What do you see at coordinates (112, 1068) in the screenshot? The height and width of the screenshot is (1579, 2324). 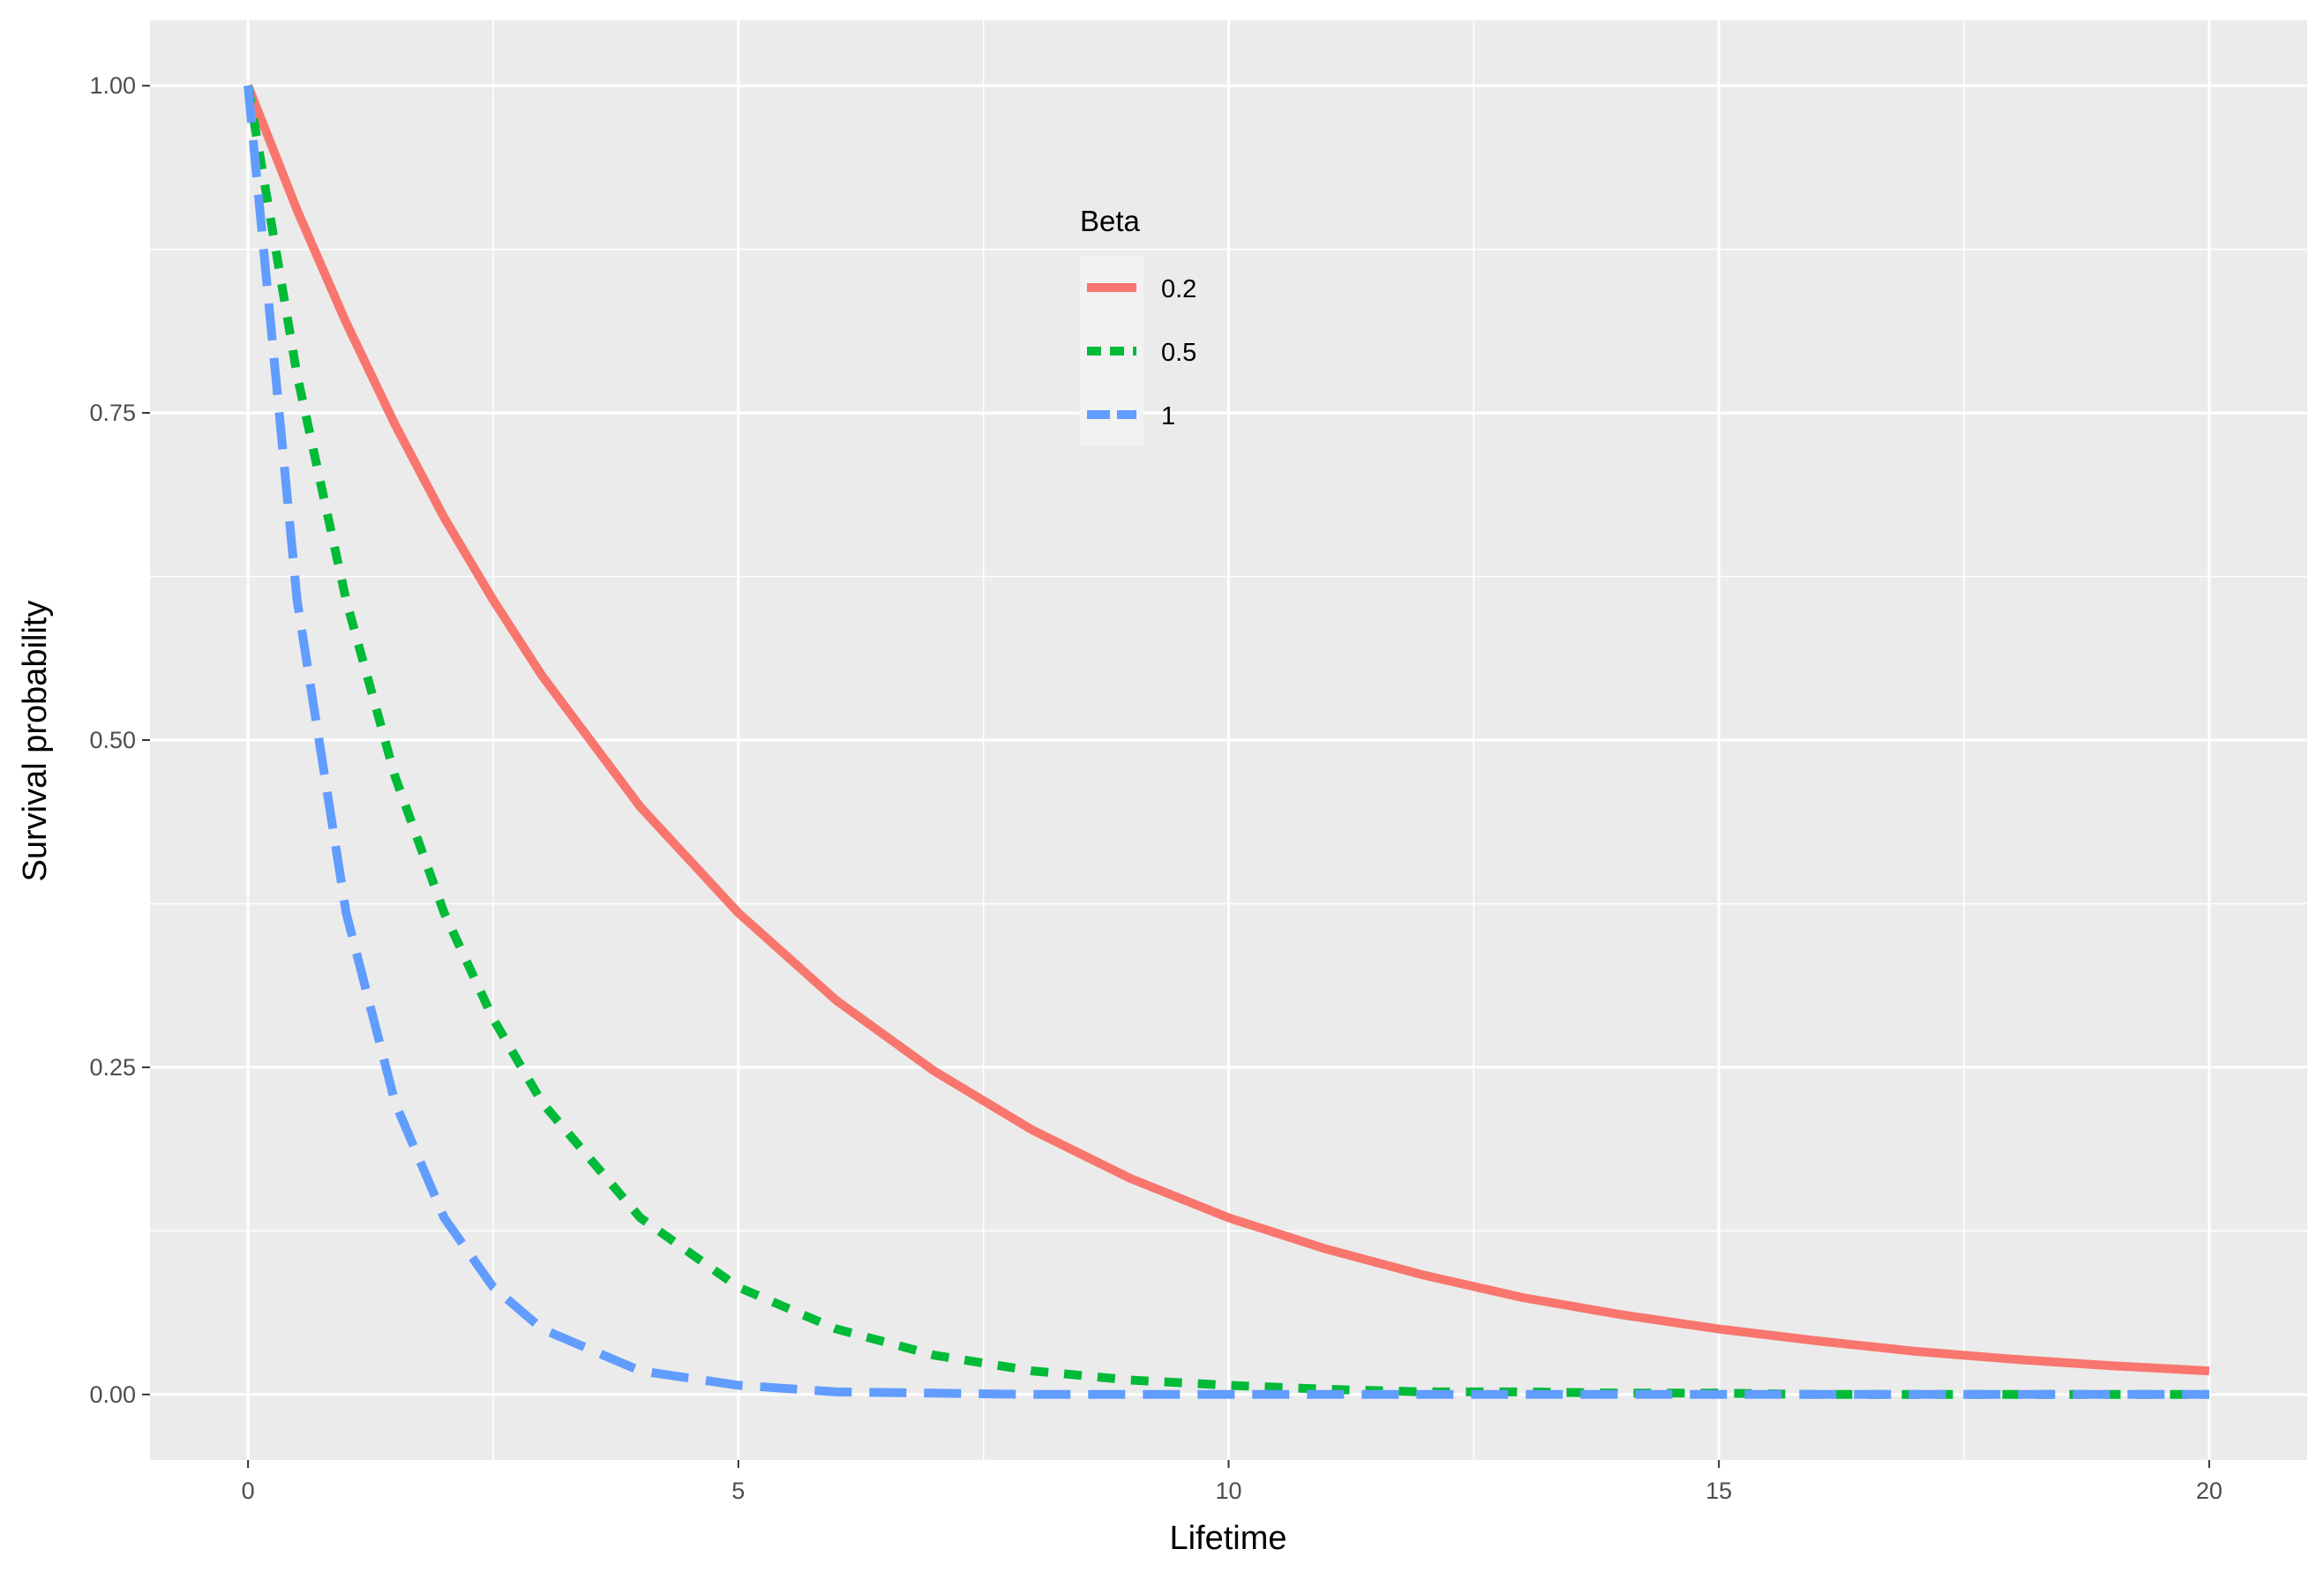 I see `y-tick-label: 0.25` at bounding box center [112, 1068].